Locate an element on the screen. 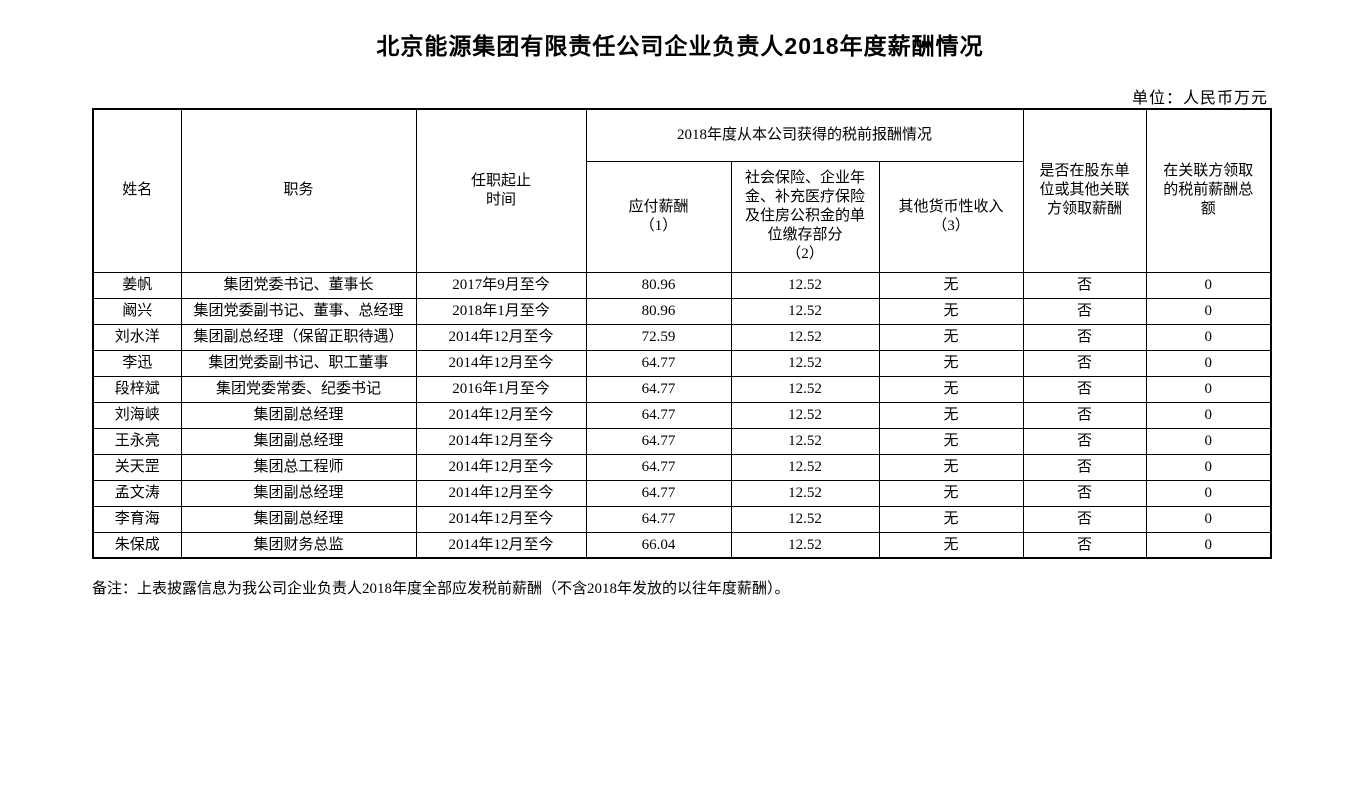  cell-name: 李育海 is located at coordinates (137, 519).